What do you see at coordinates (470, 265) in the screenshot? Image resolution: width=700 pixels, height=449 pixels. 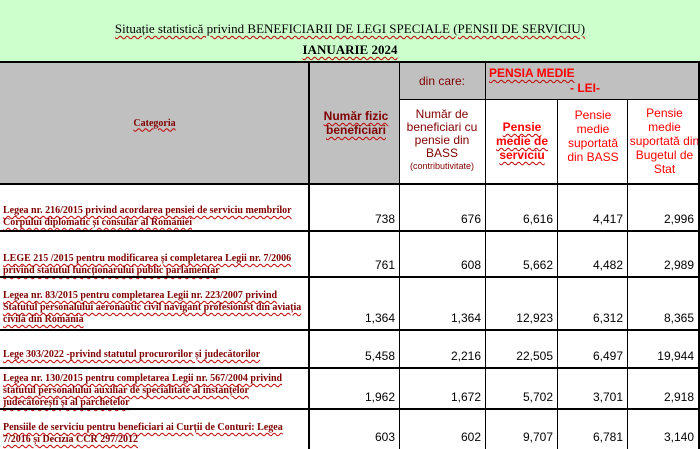 I see `table-cell: 608` at bounding box center [470, 265].